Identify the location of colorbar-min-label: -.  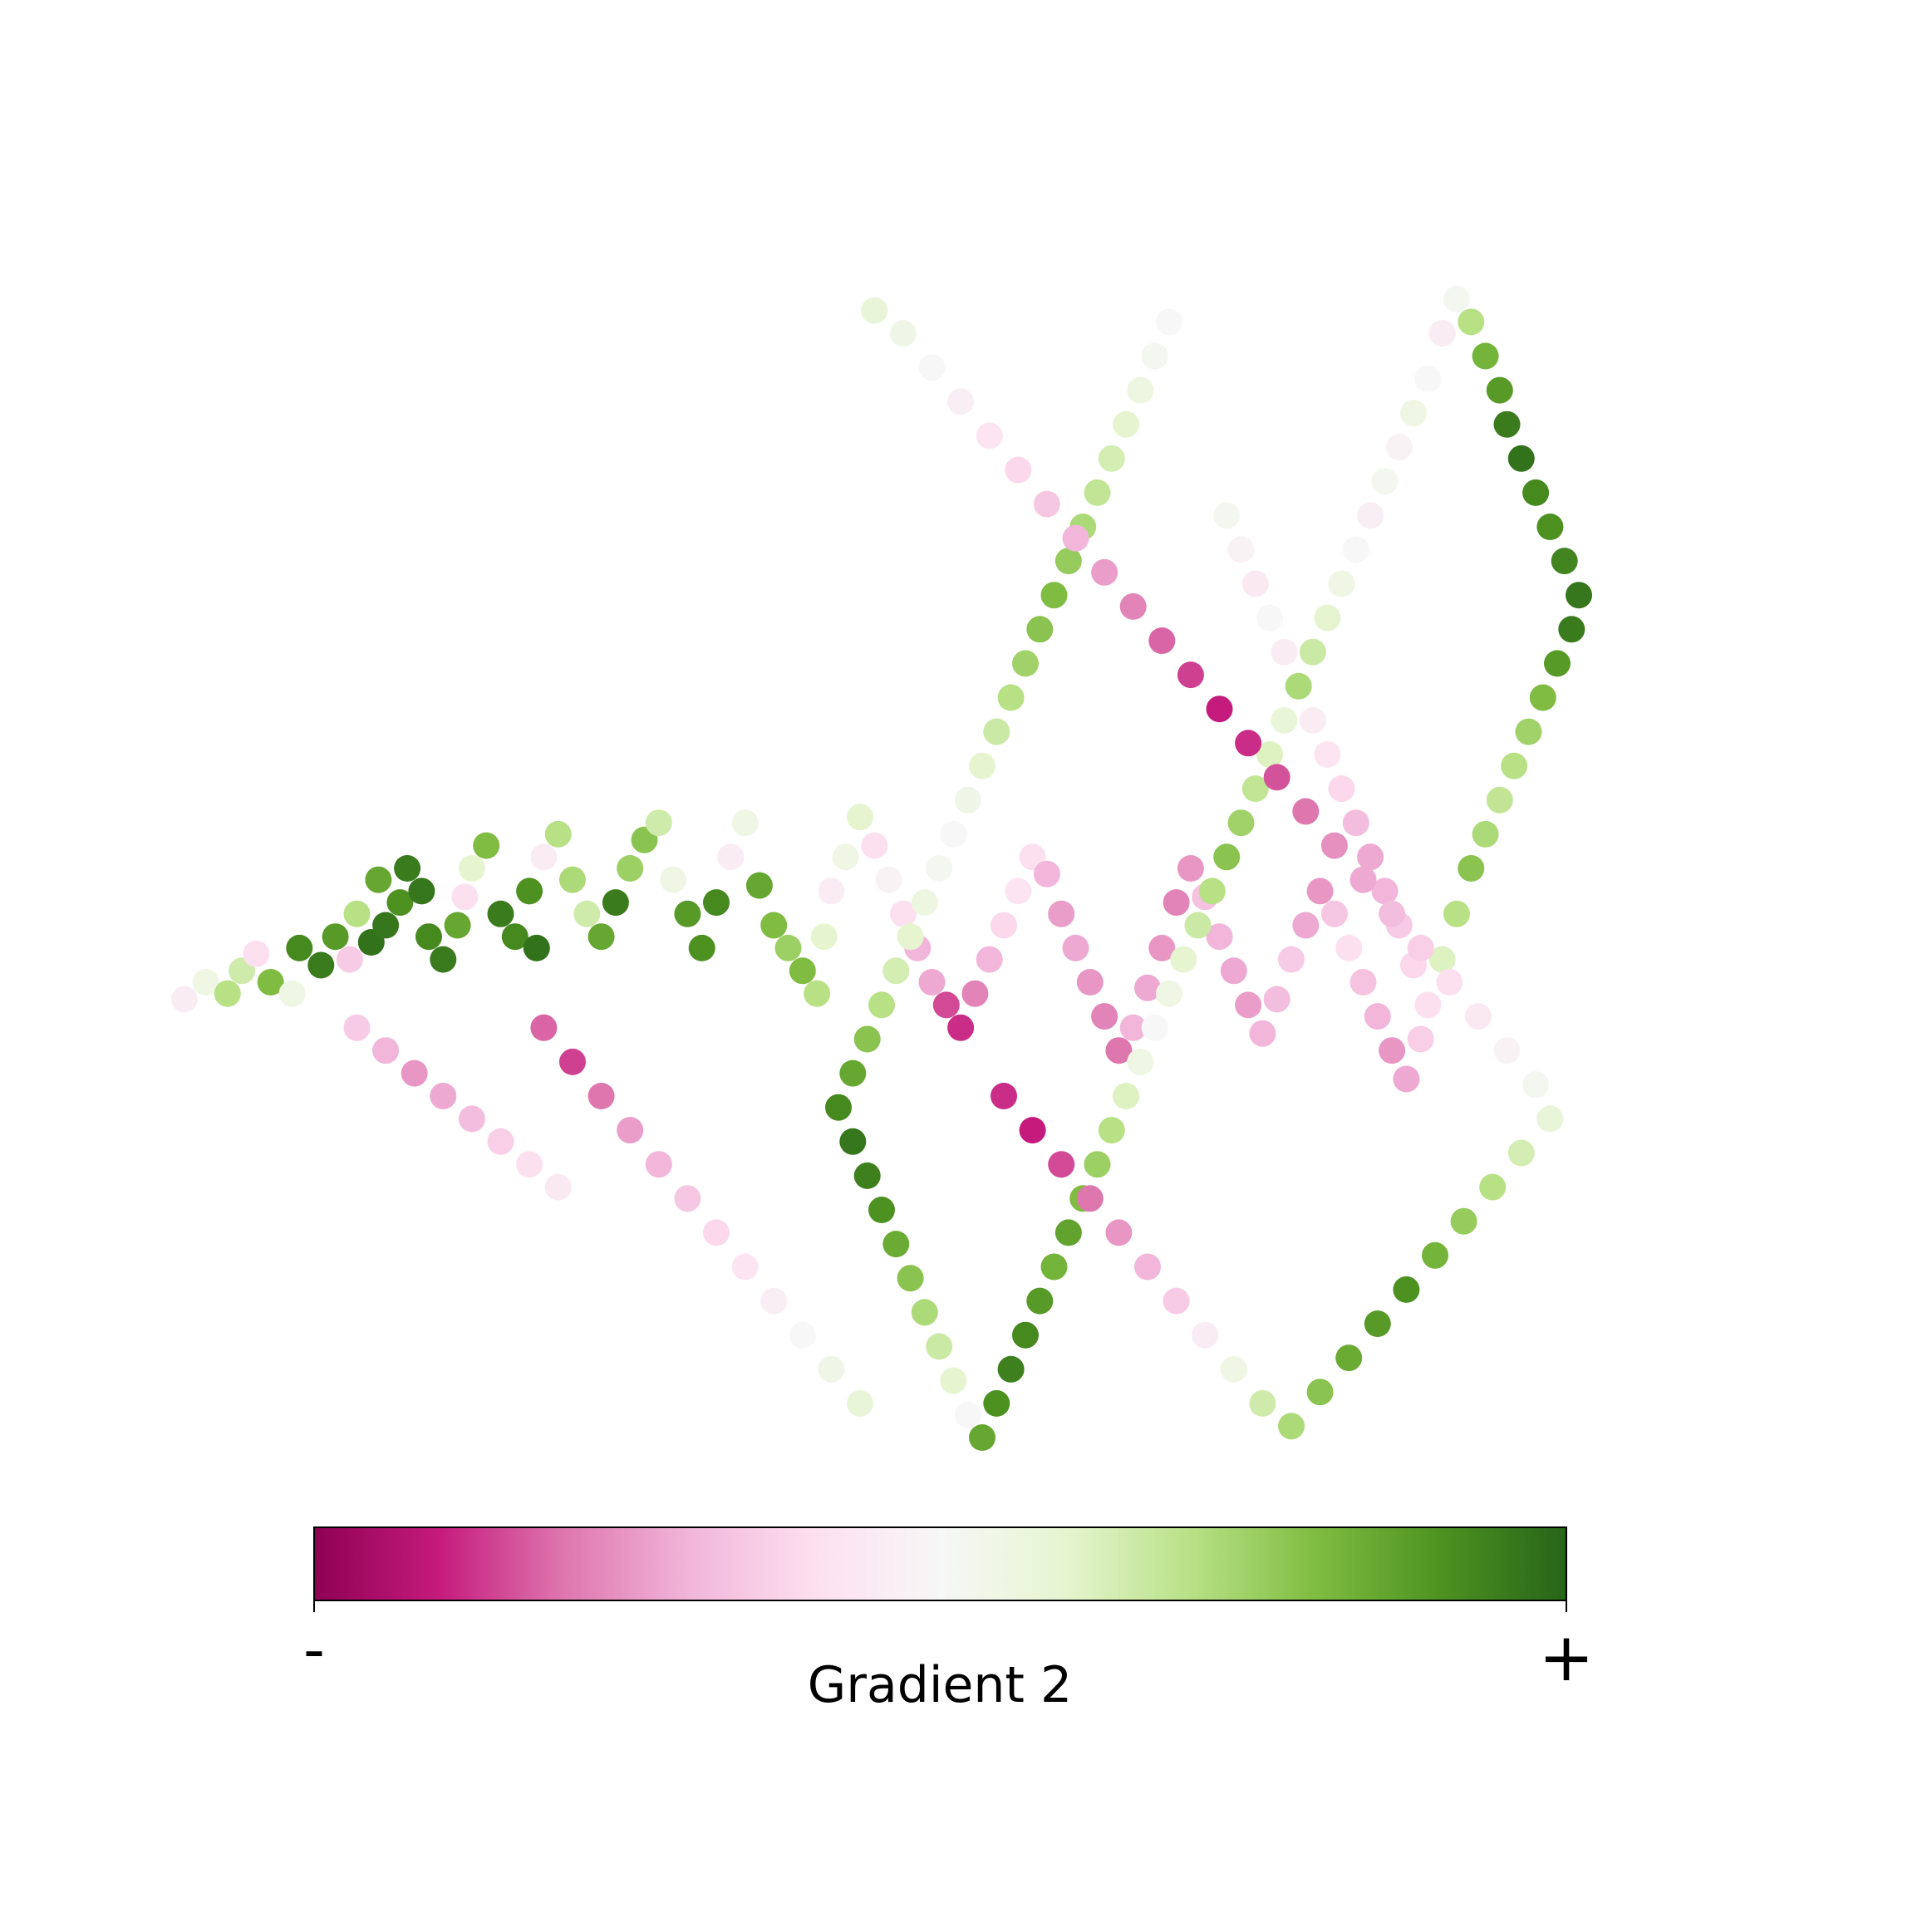
(314, 1649).